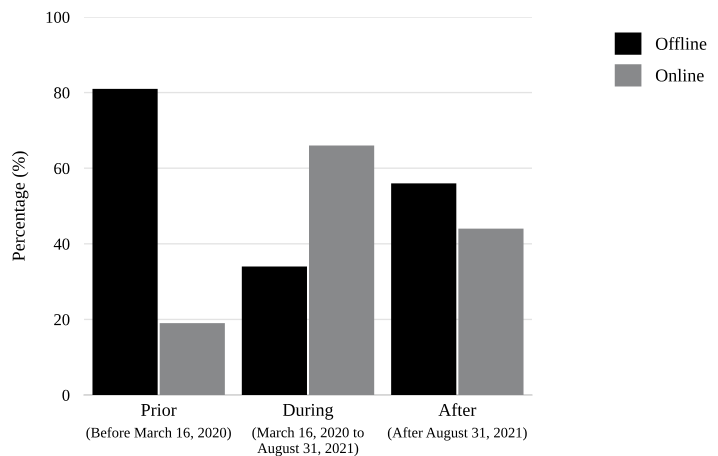  Describe the element at coordinates (457, 422) in the screenshot. I see `category-label: After (After August 31, 2021)` at that location.